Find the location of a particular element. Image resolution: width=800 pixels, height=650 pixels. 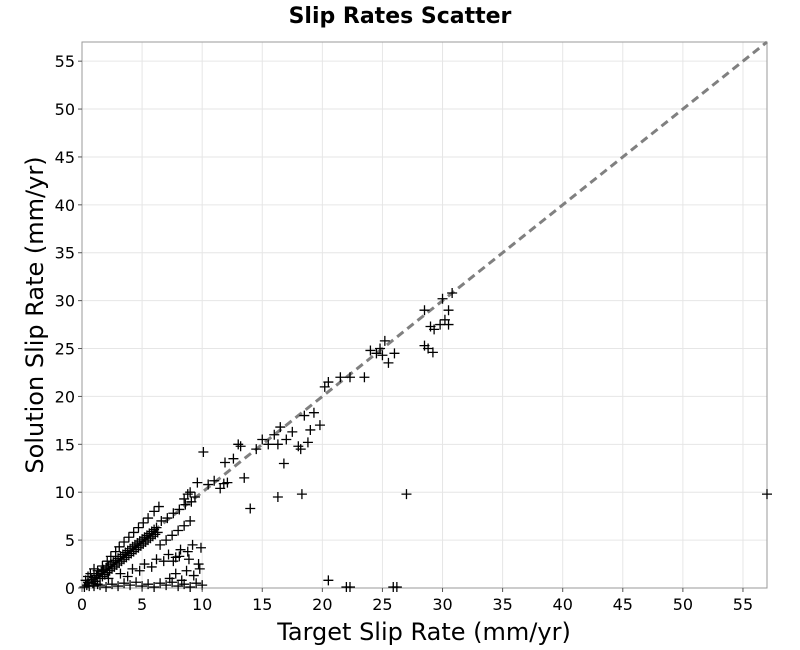

x-tick-label: 25 is located at coordinates (382, 604).